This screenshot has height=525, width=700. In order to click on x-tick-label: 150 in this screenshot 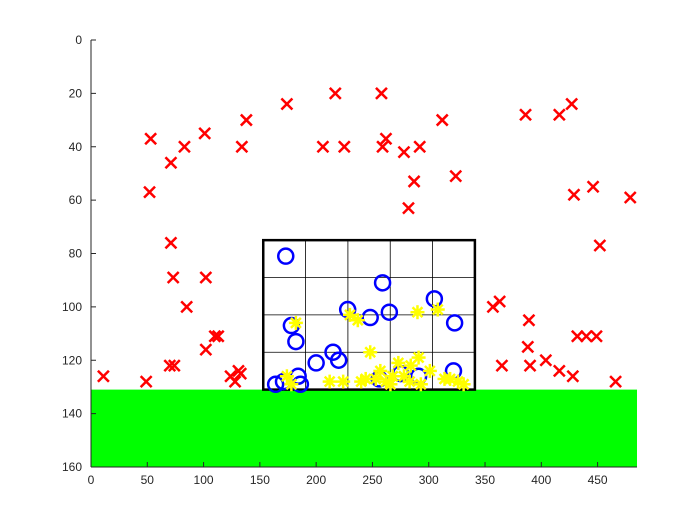, I will do `click(260, 480)`.